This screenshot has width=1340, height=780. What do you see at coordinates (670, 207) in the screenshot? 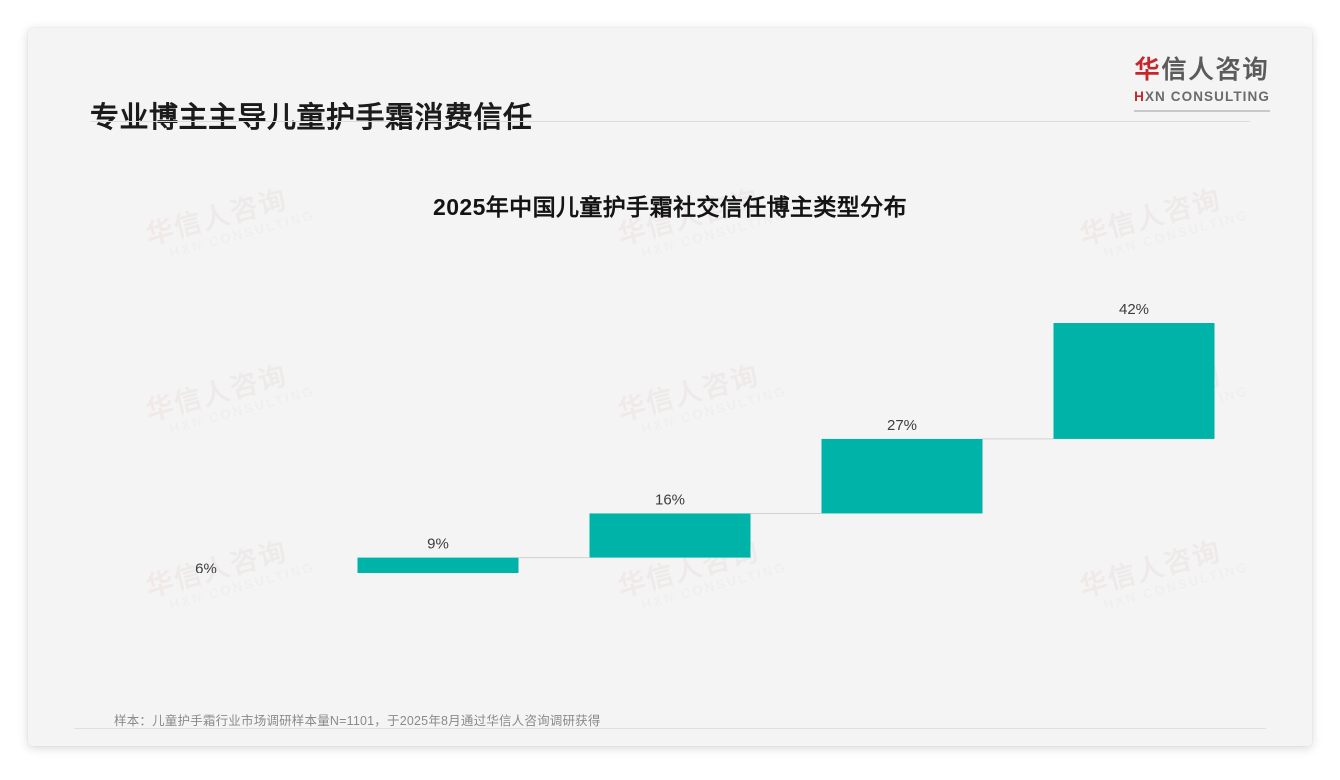
I see `chart-title: 2025年中国儿童护手霜社交信任博主类型分布` at bounding box center [670, 207].